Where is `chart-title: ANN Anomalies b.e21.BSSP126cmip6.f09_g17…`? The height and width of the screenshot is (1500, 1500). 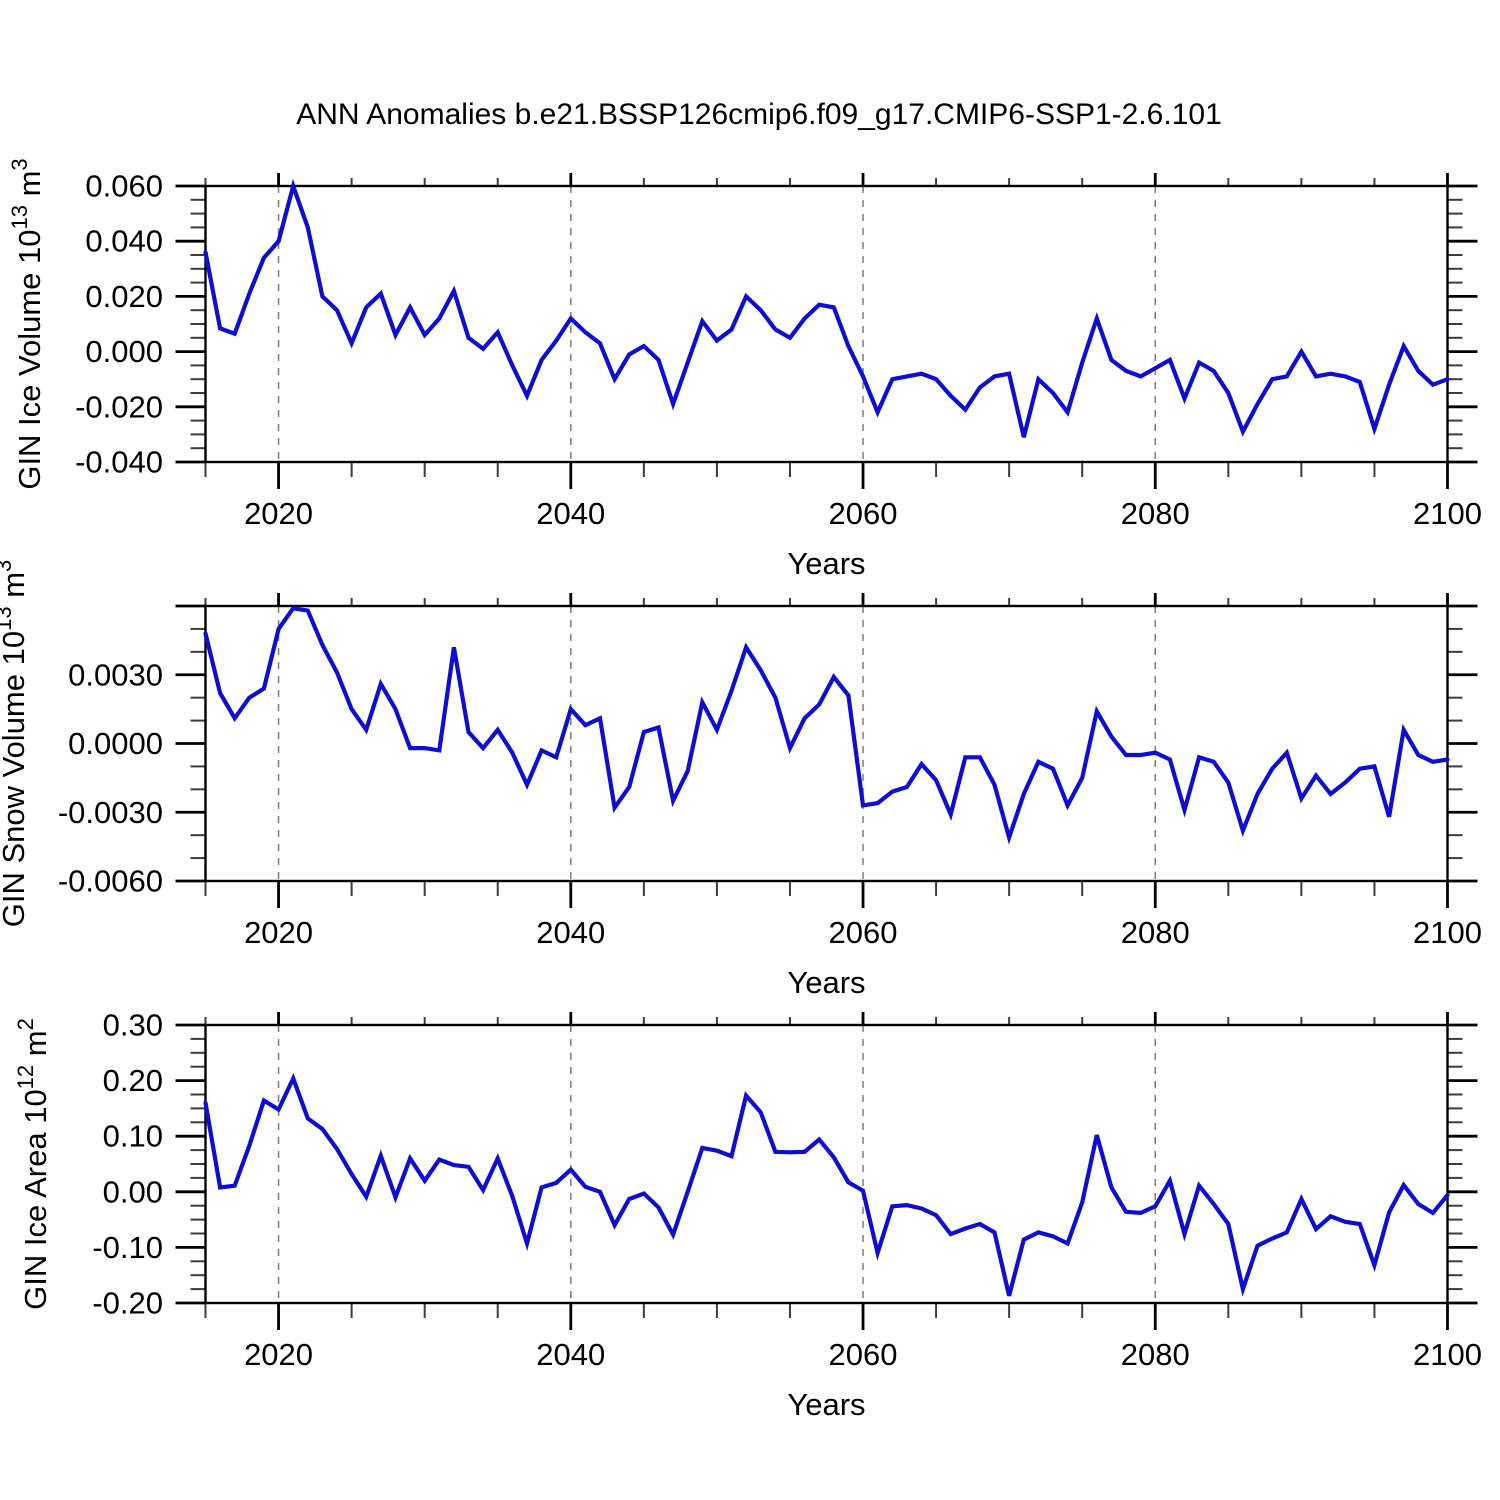
chart-title: ANN Anomalies b.e21.BSSP126cmip6.f09_g17… is located at coordinates (759, 114).